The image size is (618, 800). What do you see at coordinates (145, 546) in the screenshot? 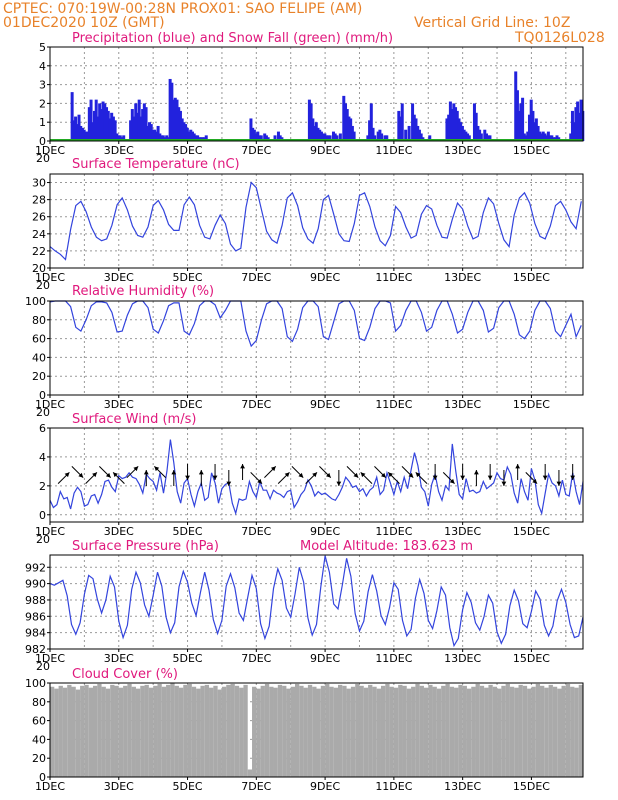
I see `panel-title: Surface Pressure (hPa)` at bounding box center [145, 546].